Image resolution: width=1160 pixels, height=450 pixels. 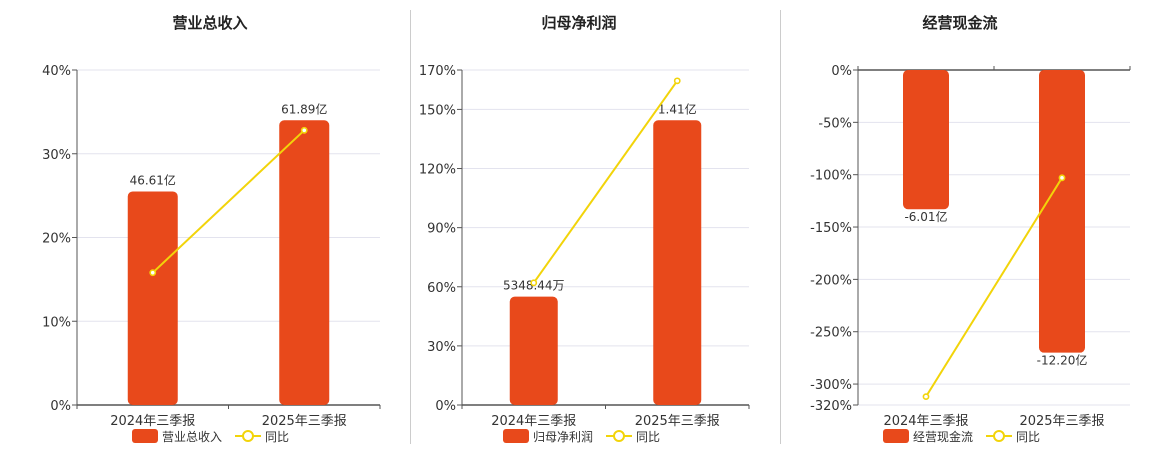 What do you see at coordinates (209, 23) in the screenshot?
I see `chart-title: 营业总收入` at bounding box center [209, 23].